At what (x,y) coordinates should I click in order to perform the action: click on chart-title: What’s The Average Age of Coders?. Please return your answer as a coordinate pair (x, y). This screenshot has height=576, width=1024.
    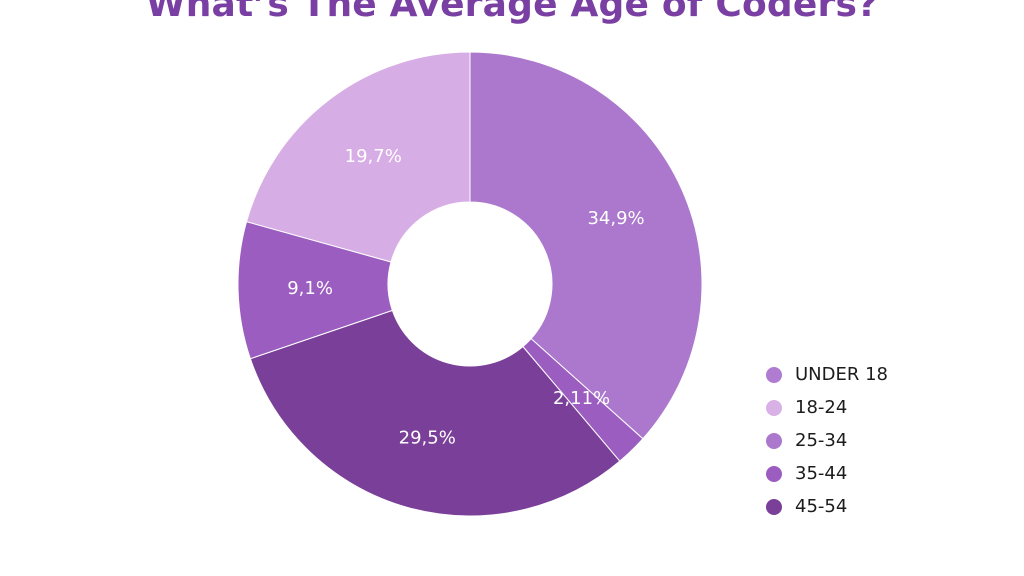
    Looking at the image, I should click on (512, 12).